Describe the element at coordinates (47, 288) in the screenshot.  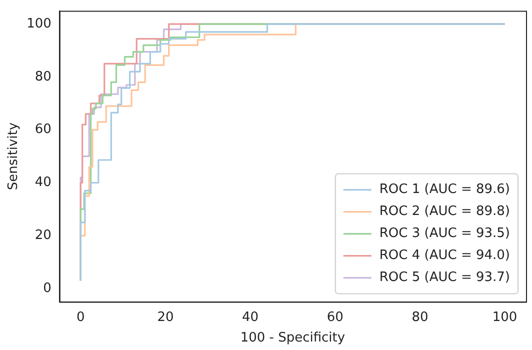
I see `y-tick-label: 0` at that location.